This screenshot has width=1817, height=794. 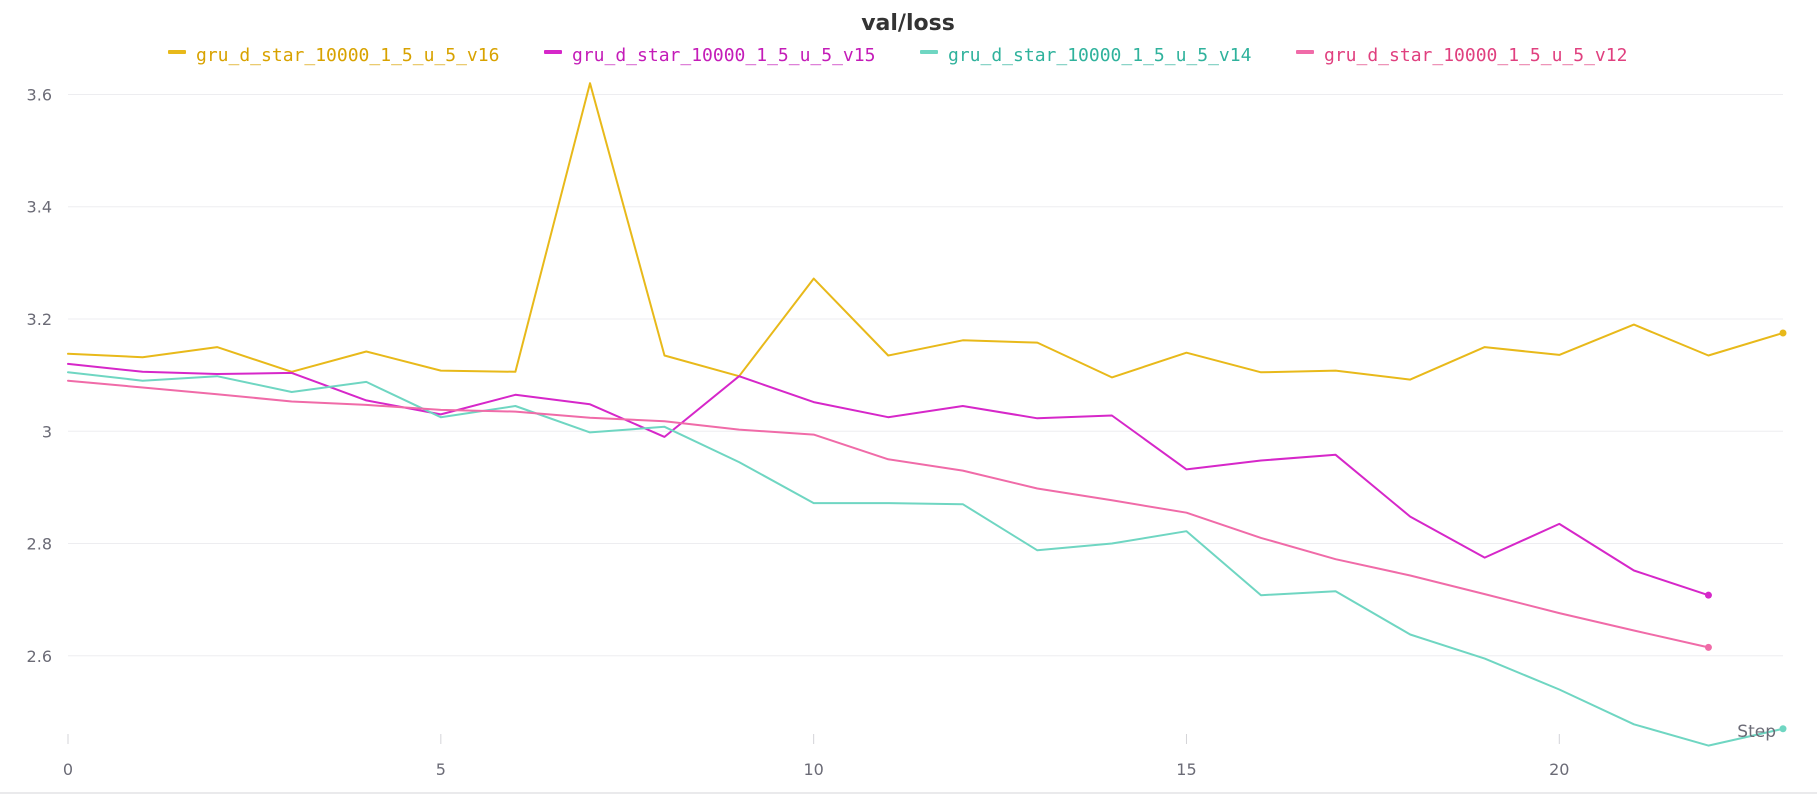 I want to click on x-axis: 0 5 10 15 20, so click(x=908, y=764).